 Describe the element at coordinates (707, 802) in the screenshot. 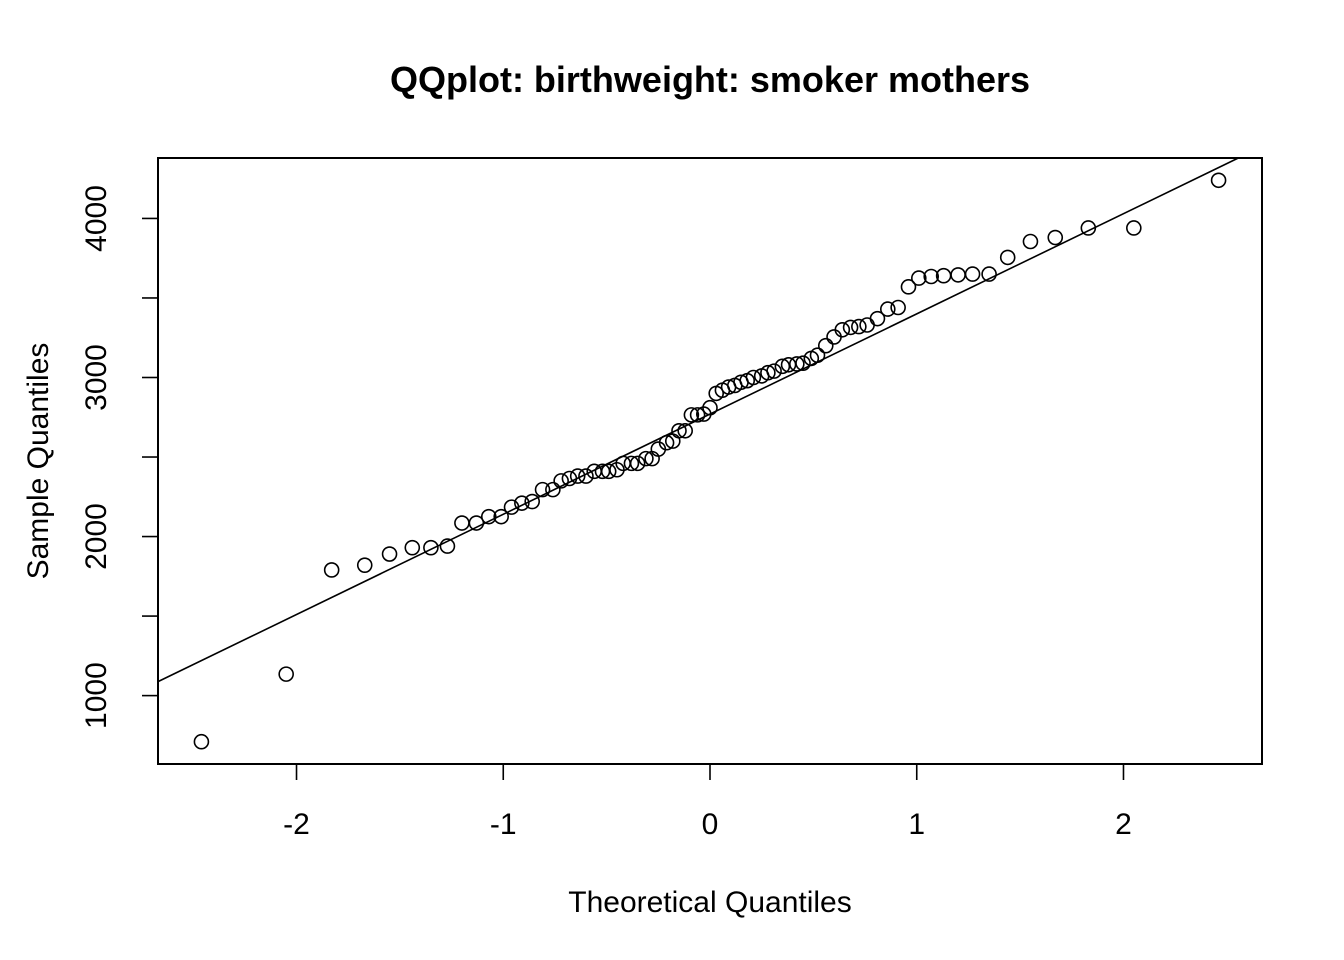

I see `x-axis: -2 -1 0 1 2` at that location.